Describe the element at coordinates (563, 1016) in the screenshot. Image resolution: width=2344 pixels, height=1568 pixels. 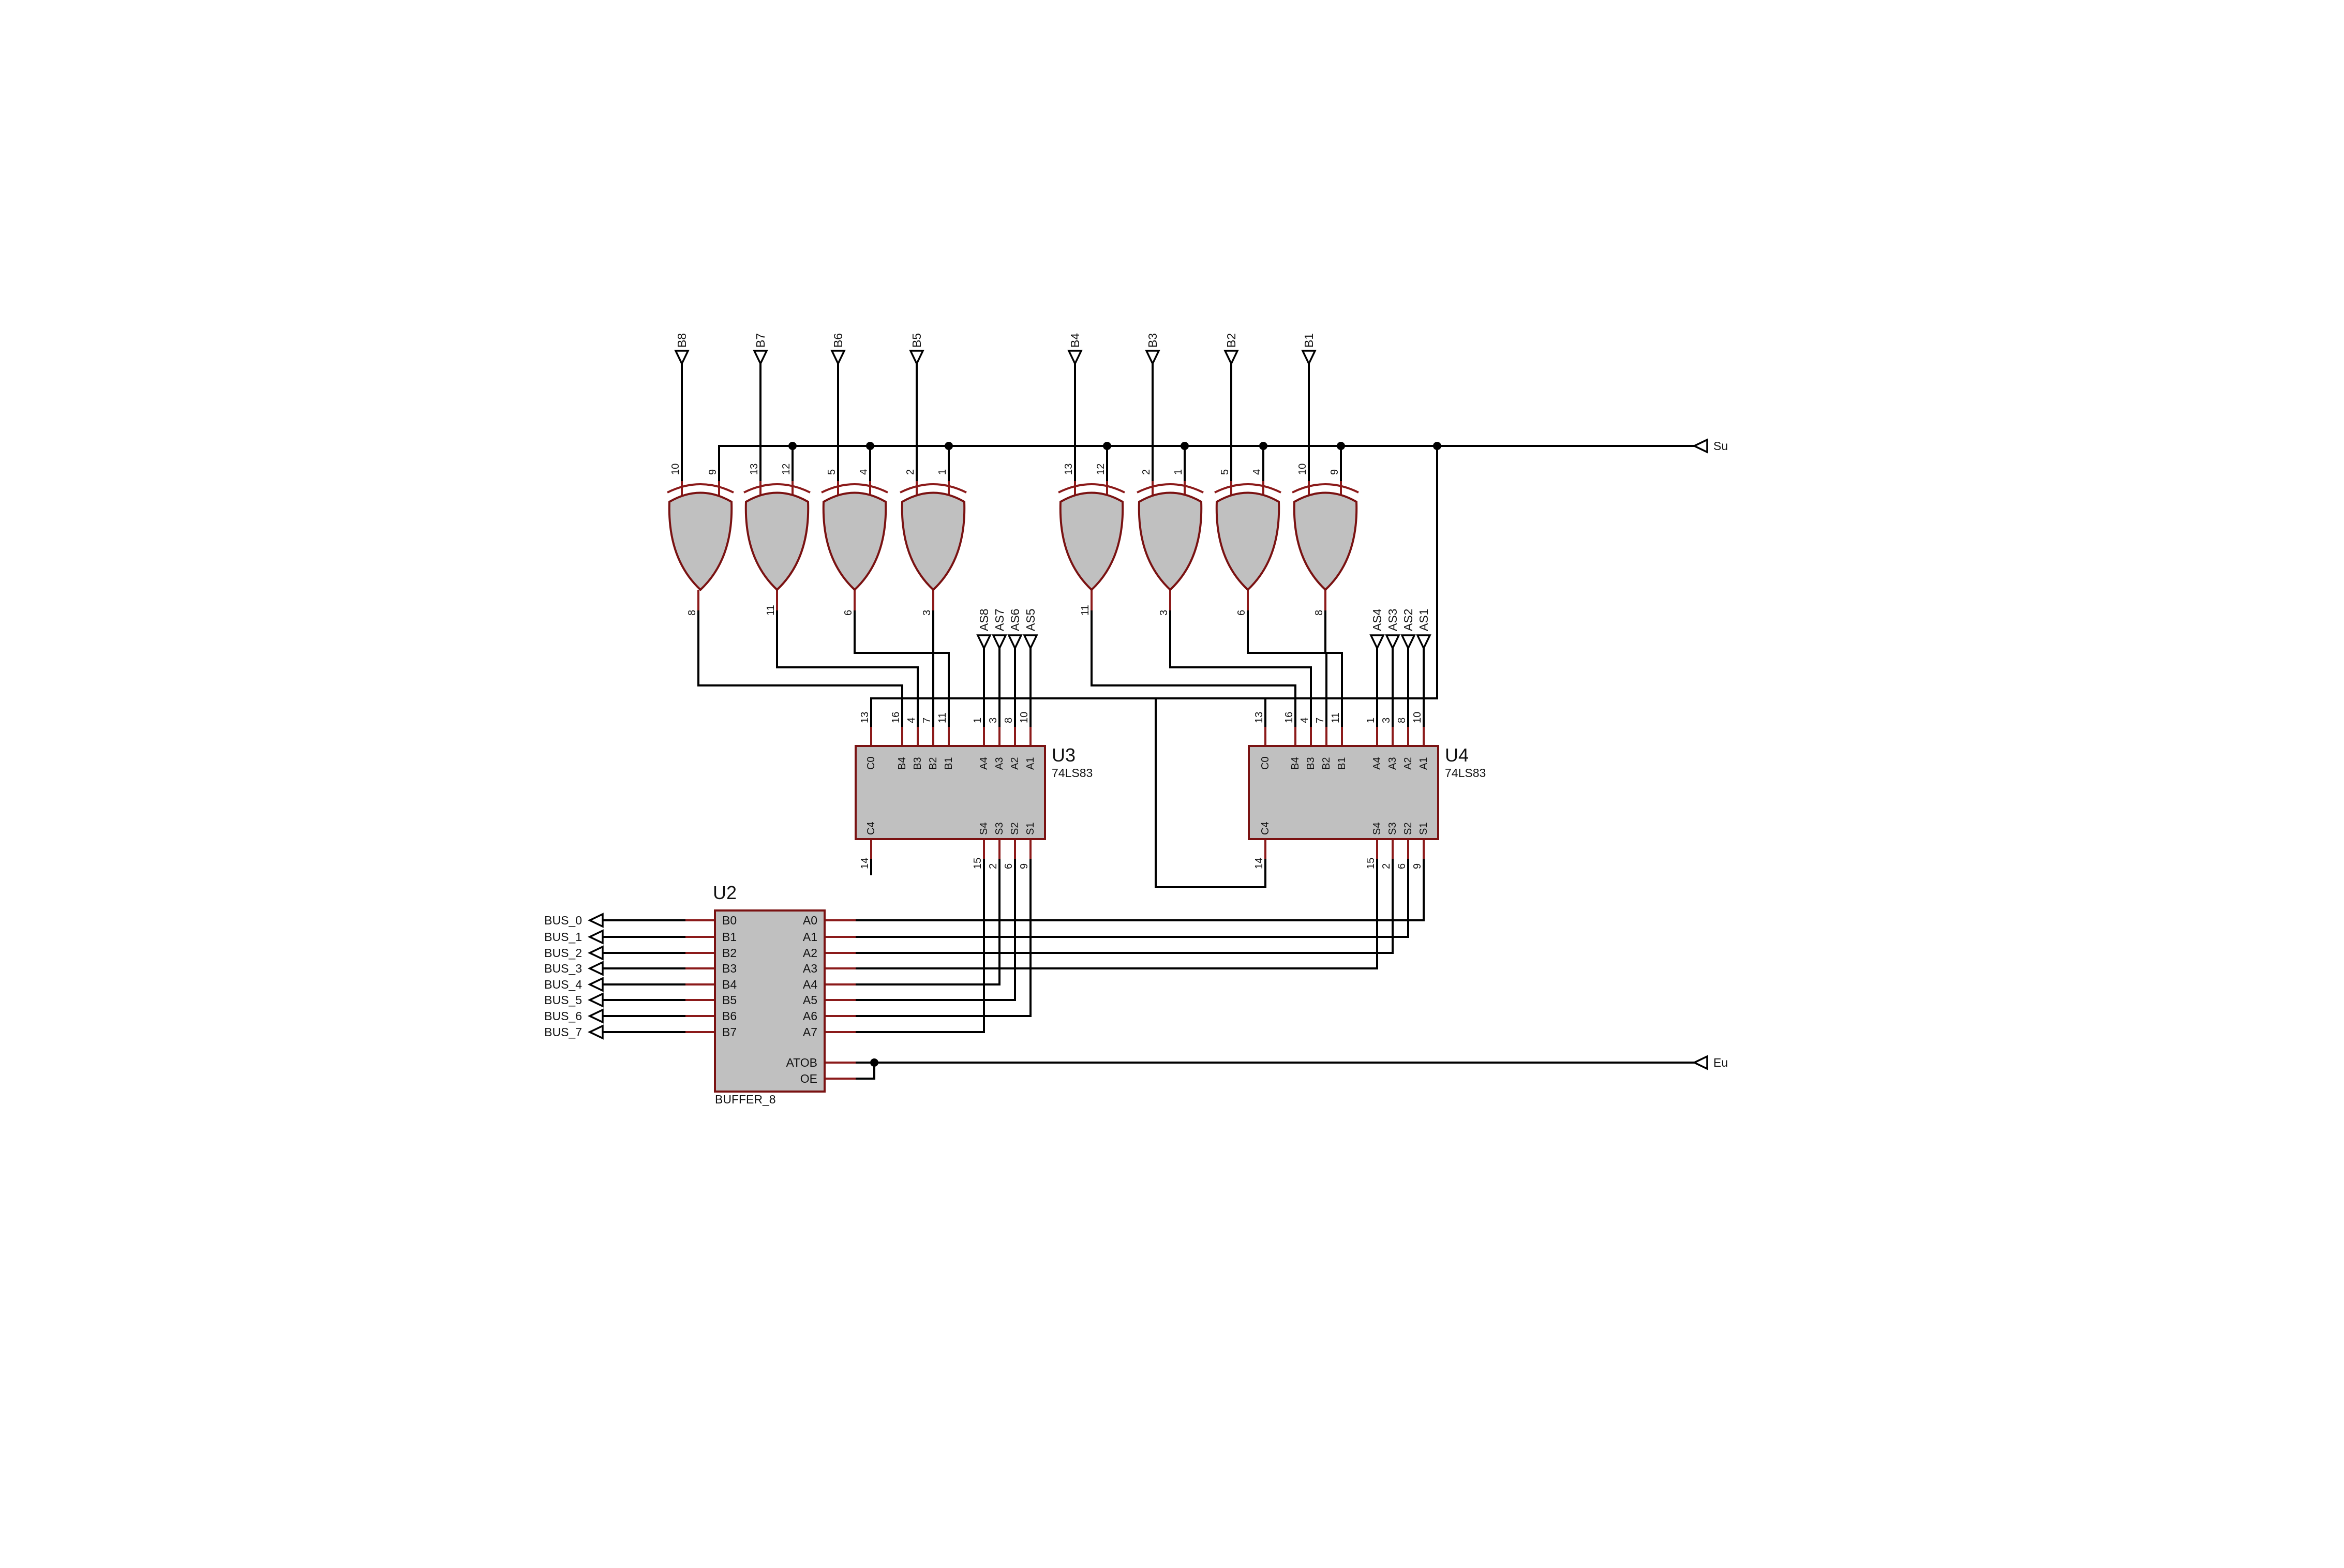
I see `terminal-label: BUS_6` at that location.